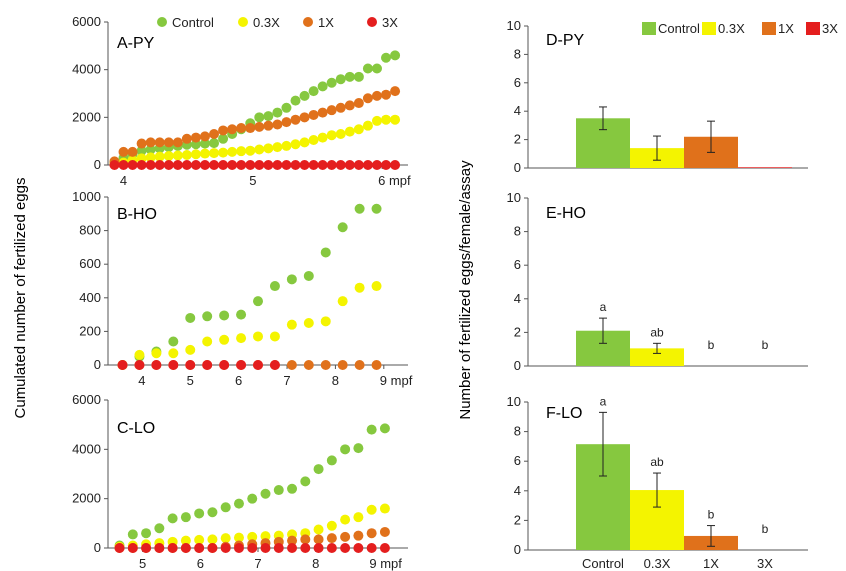  What do you see at coordinates (190, 380) in the screenshot?
I see `x-tick-label: 5` at bounding box center [190, 380].